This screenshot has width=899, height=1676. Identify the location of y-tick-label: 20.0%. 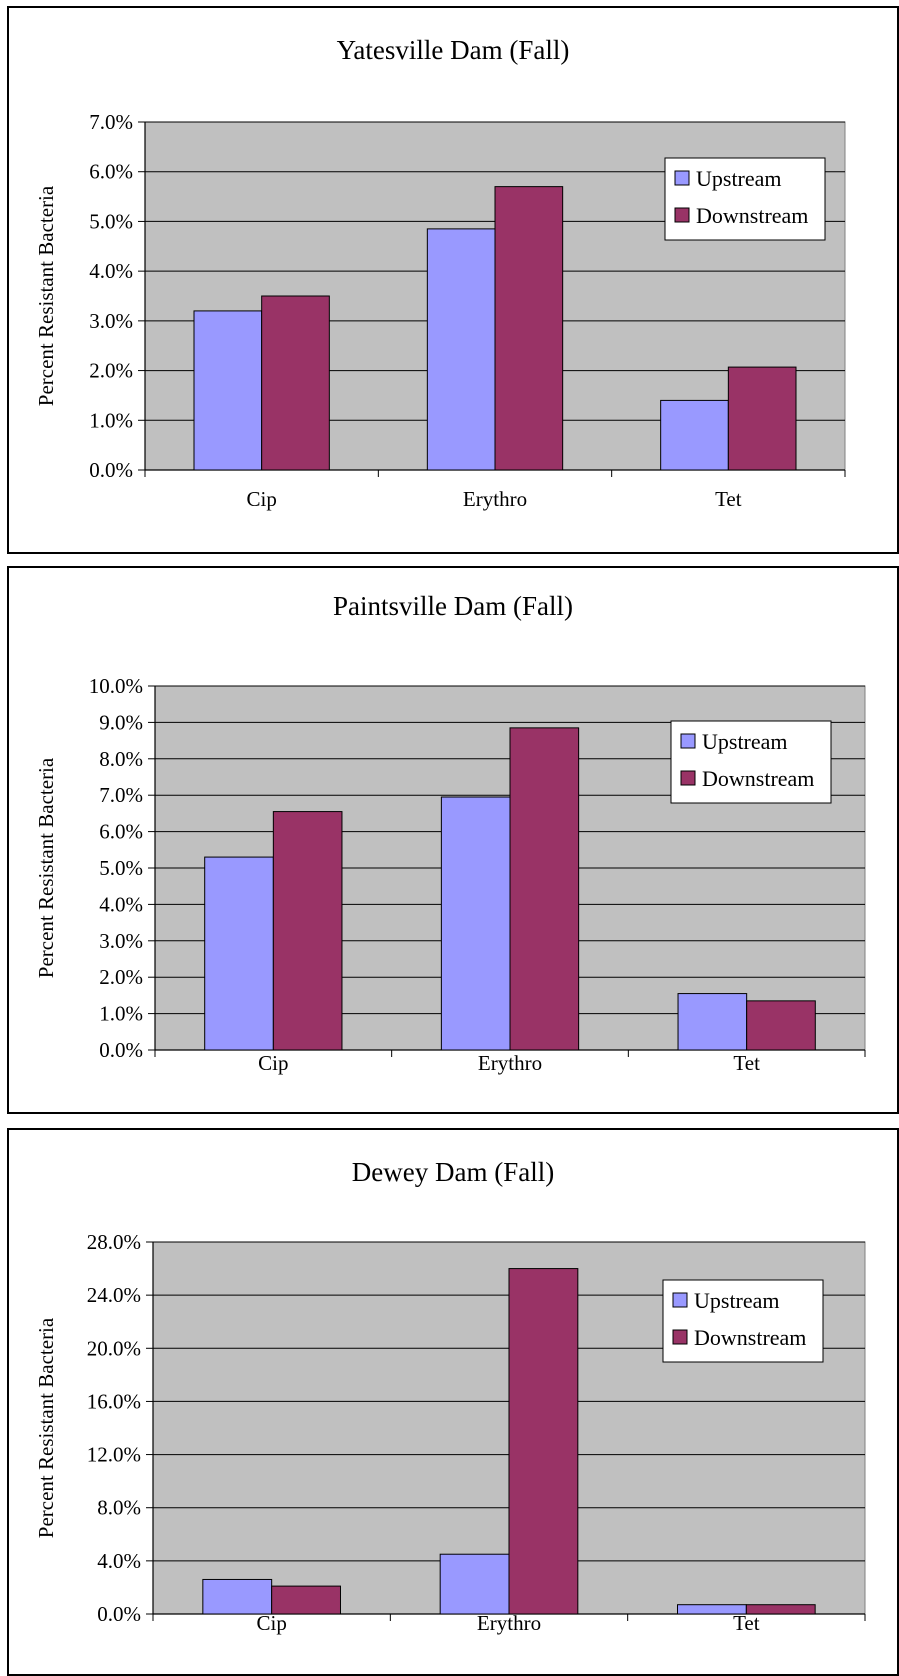
(114, 1348).